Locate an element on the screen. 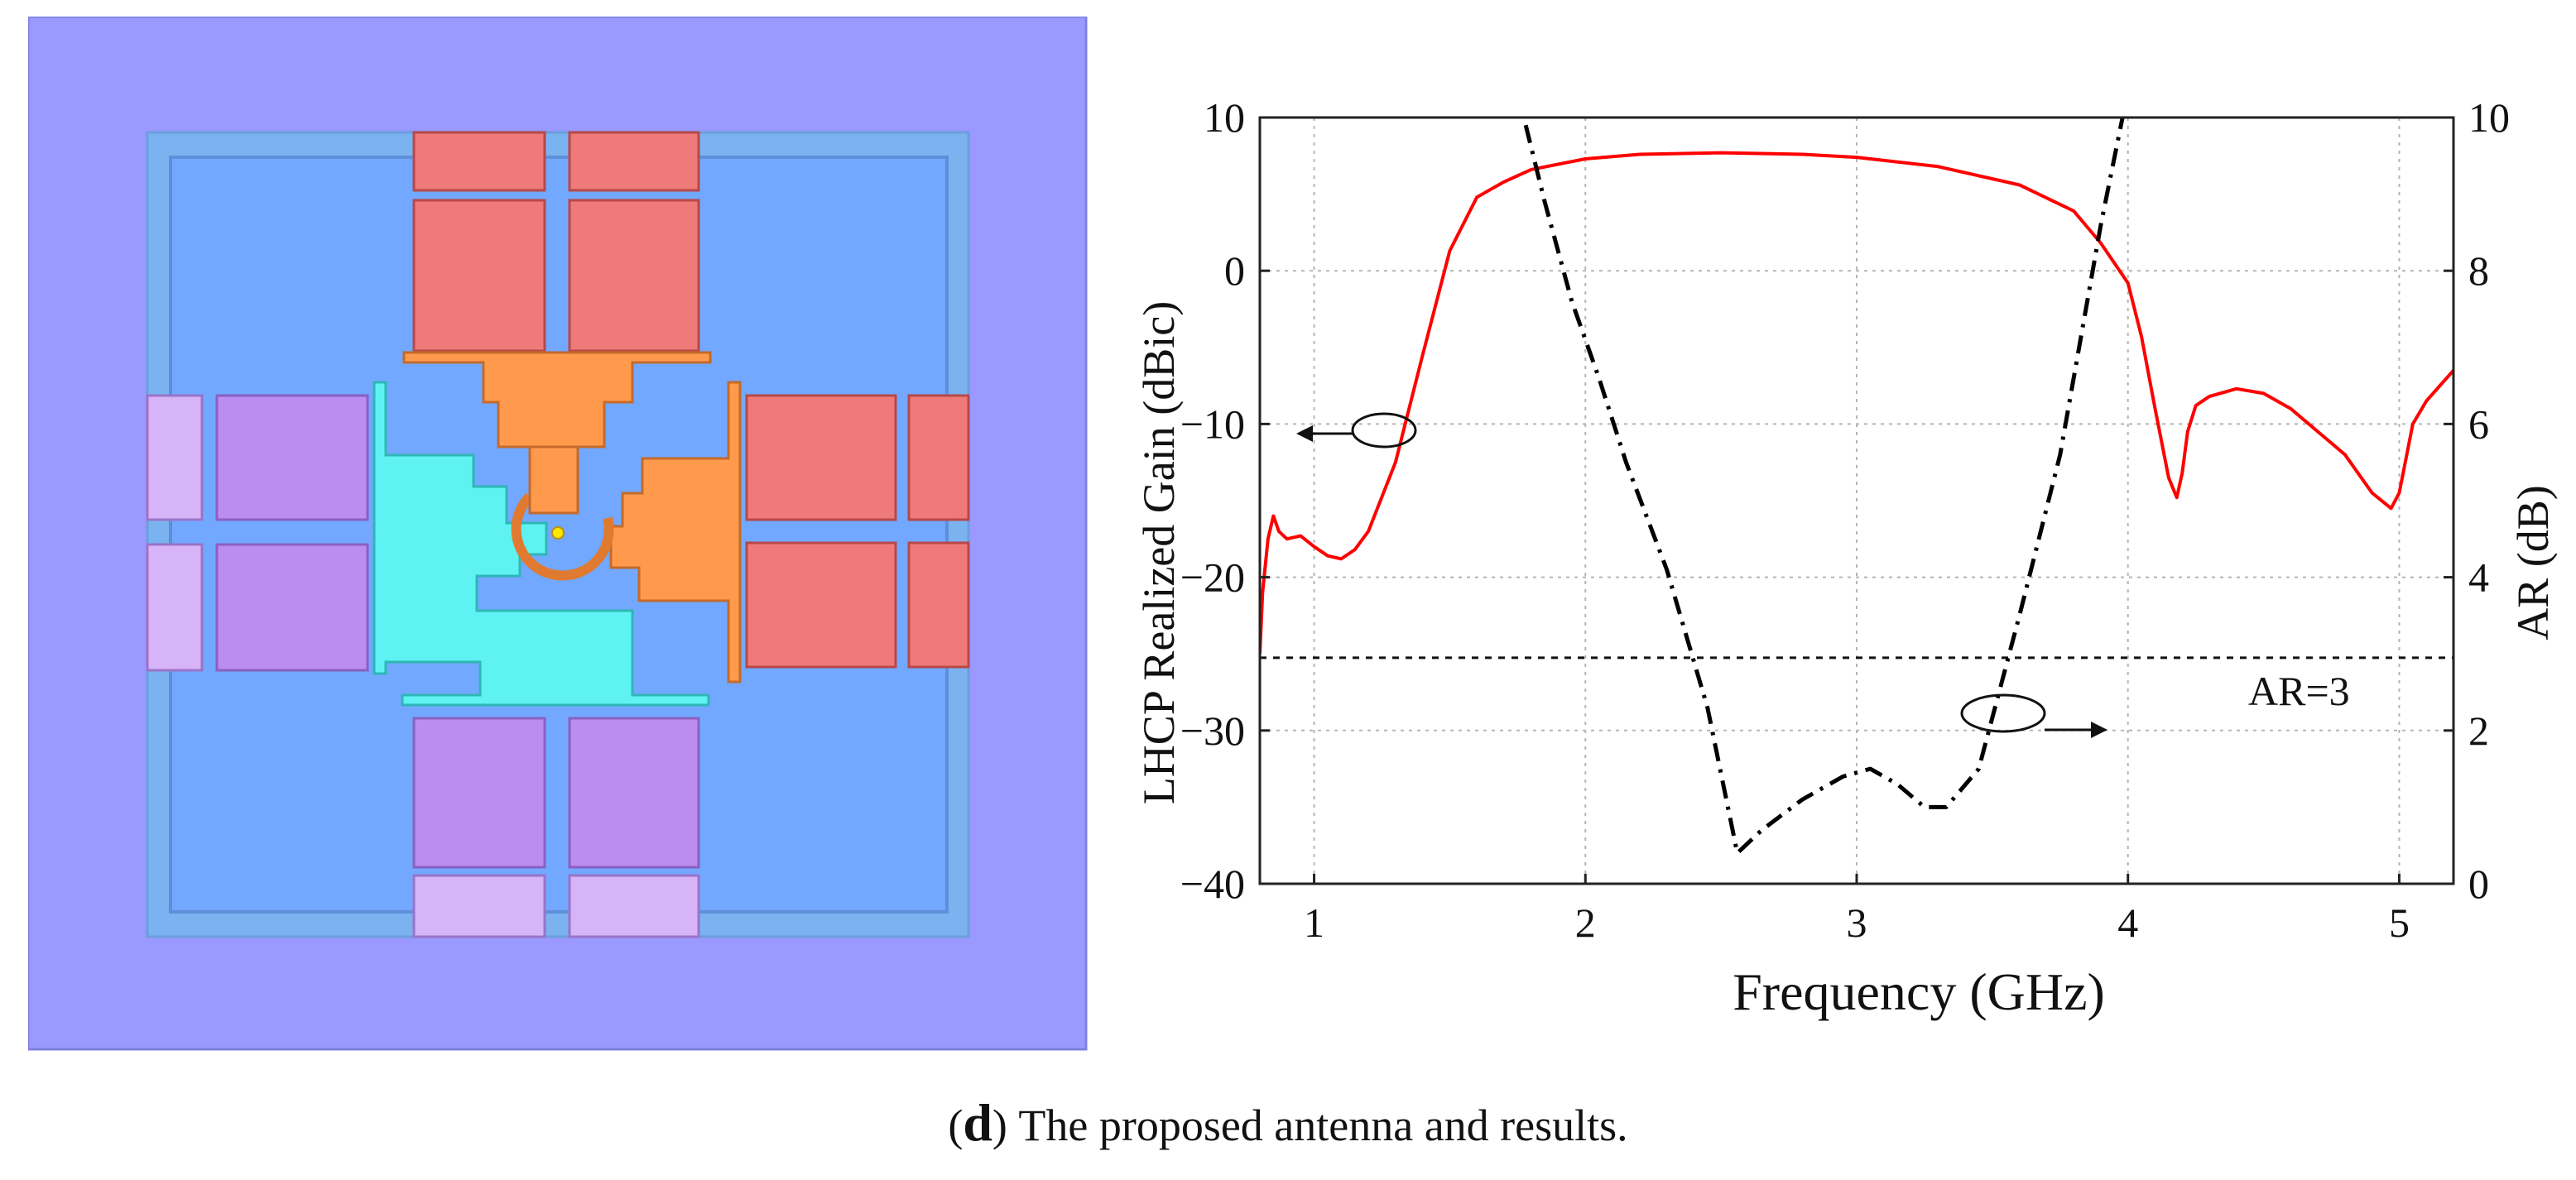 Image resolution: width=2576 pixels, height=1180 pixels. y-right-tick-label: 4 is located at coordinates (2478, 577).